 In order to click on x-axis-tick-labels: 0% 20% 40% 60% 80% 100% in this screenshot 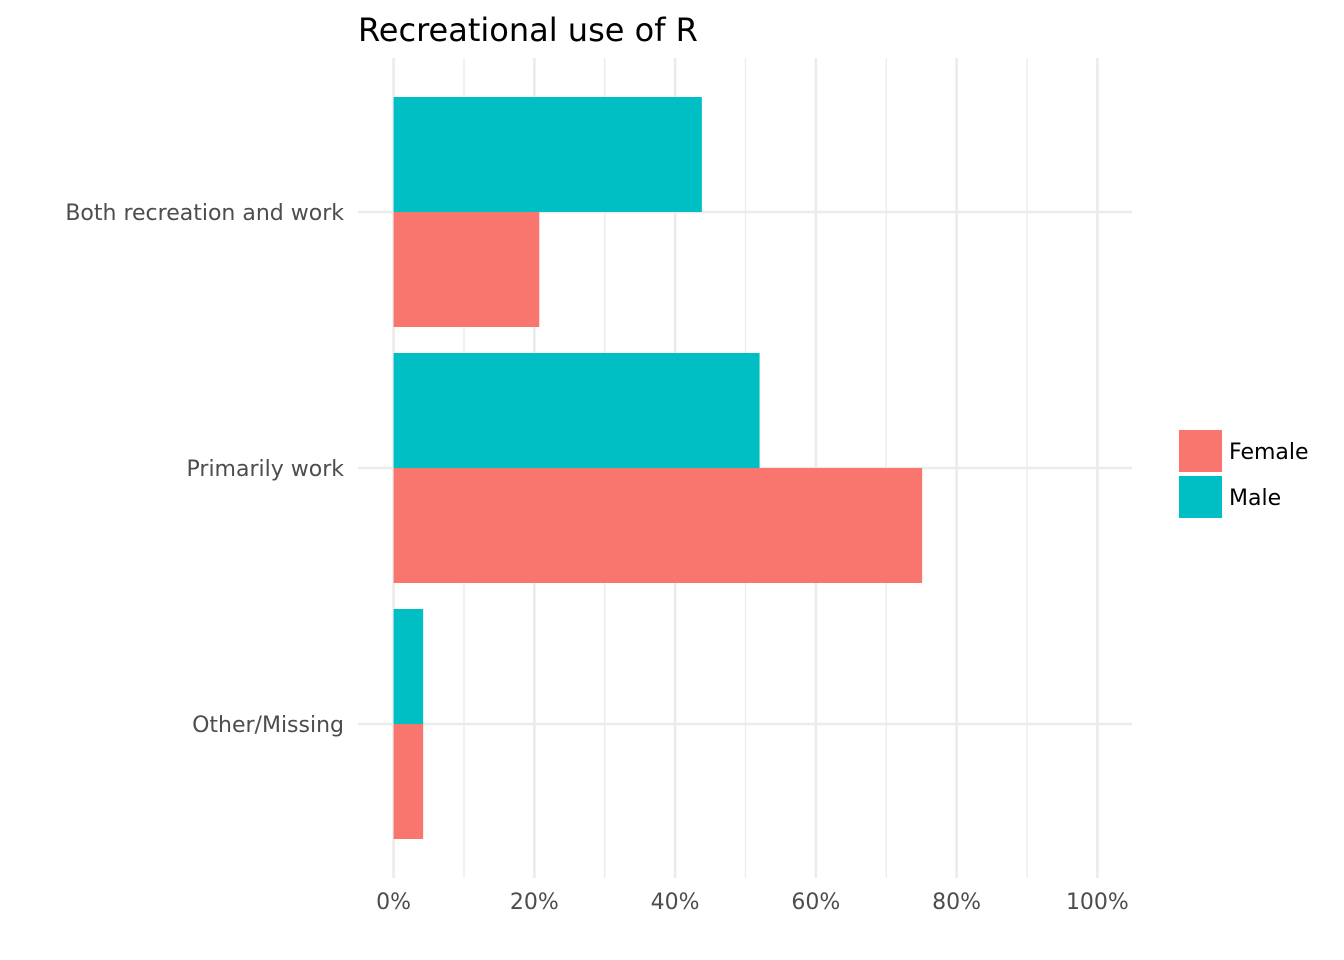, I will do `click(752, 902)`.